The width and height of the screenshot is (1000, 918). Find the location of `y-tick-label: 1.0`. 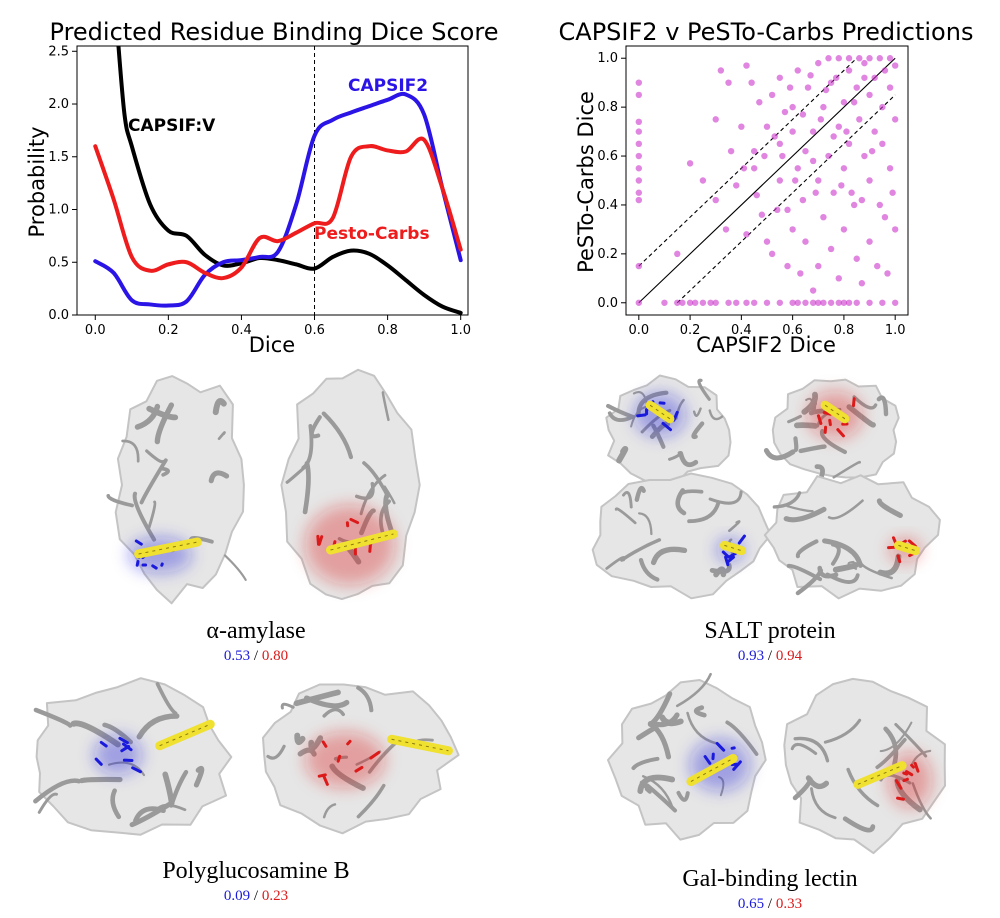

y-tick-label: 1.0 is located at coordinates (607, 58).